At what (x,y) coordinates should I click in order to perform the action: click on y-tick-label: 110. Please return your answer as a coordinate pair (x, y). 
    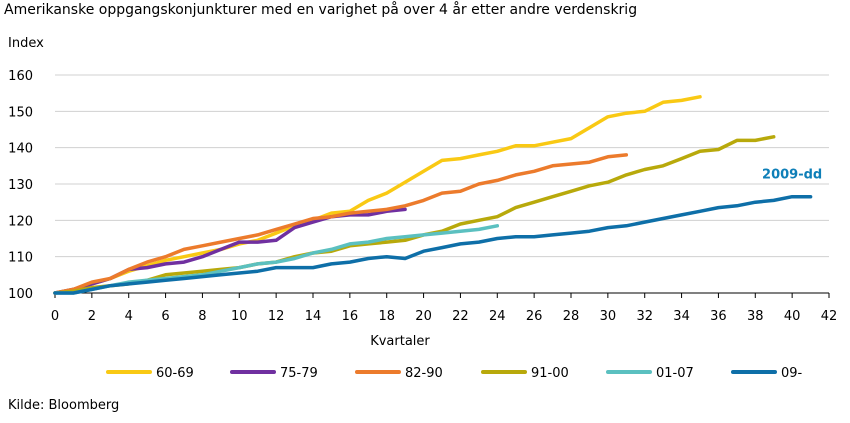
    Looking at the image, I should click on (20, 258).